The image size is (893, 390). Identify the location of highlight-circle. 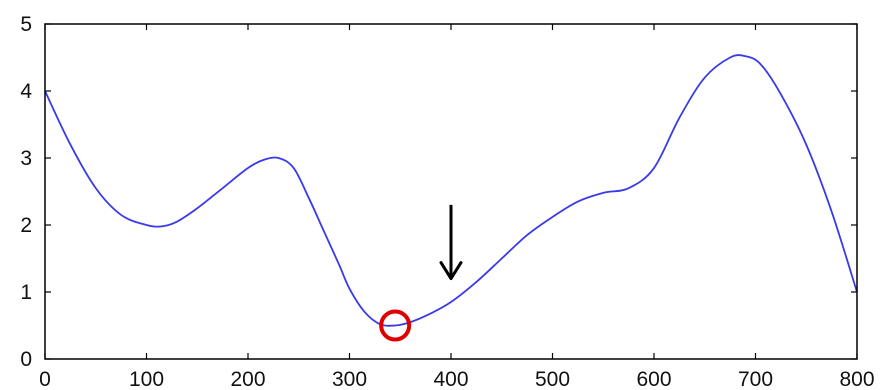
(395, 325).